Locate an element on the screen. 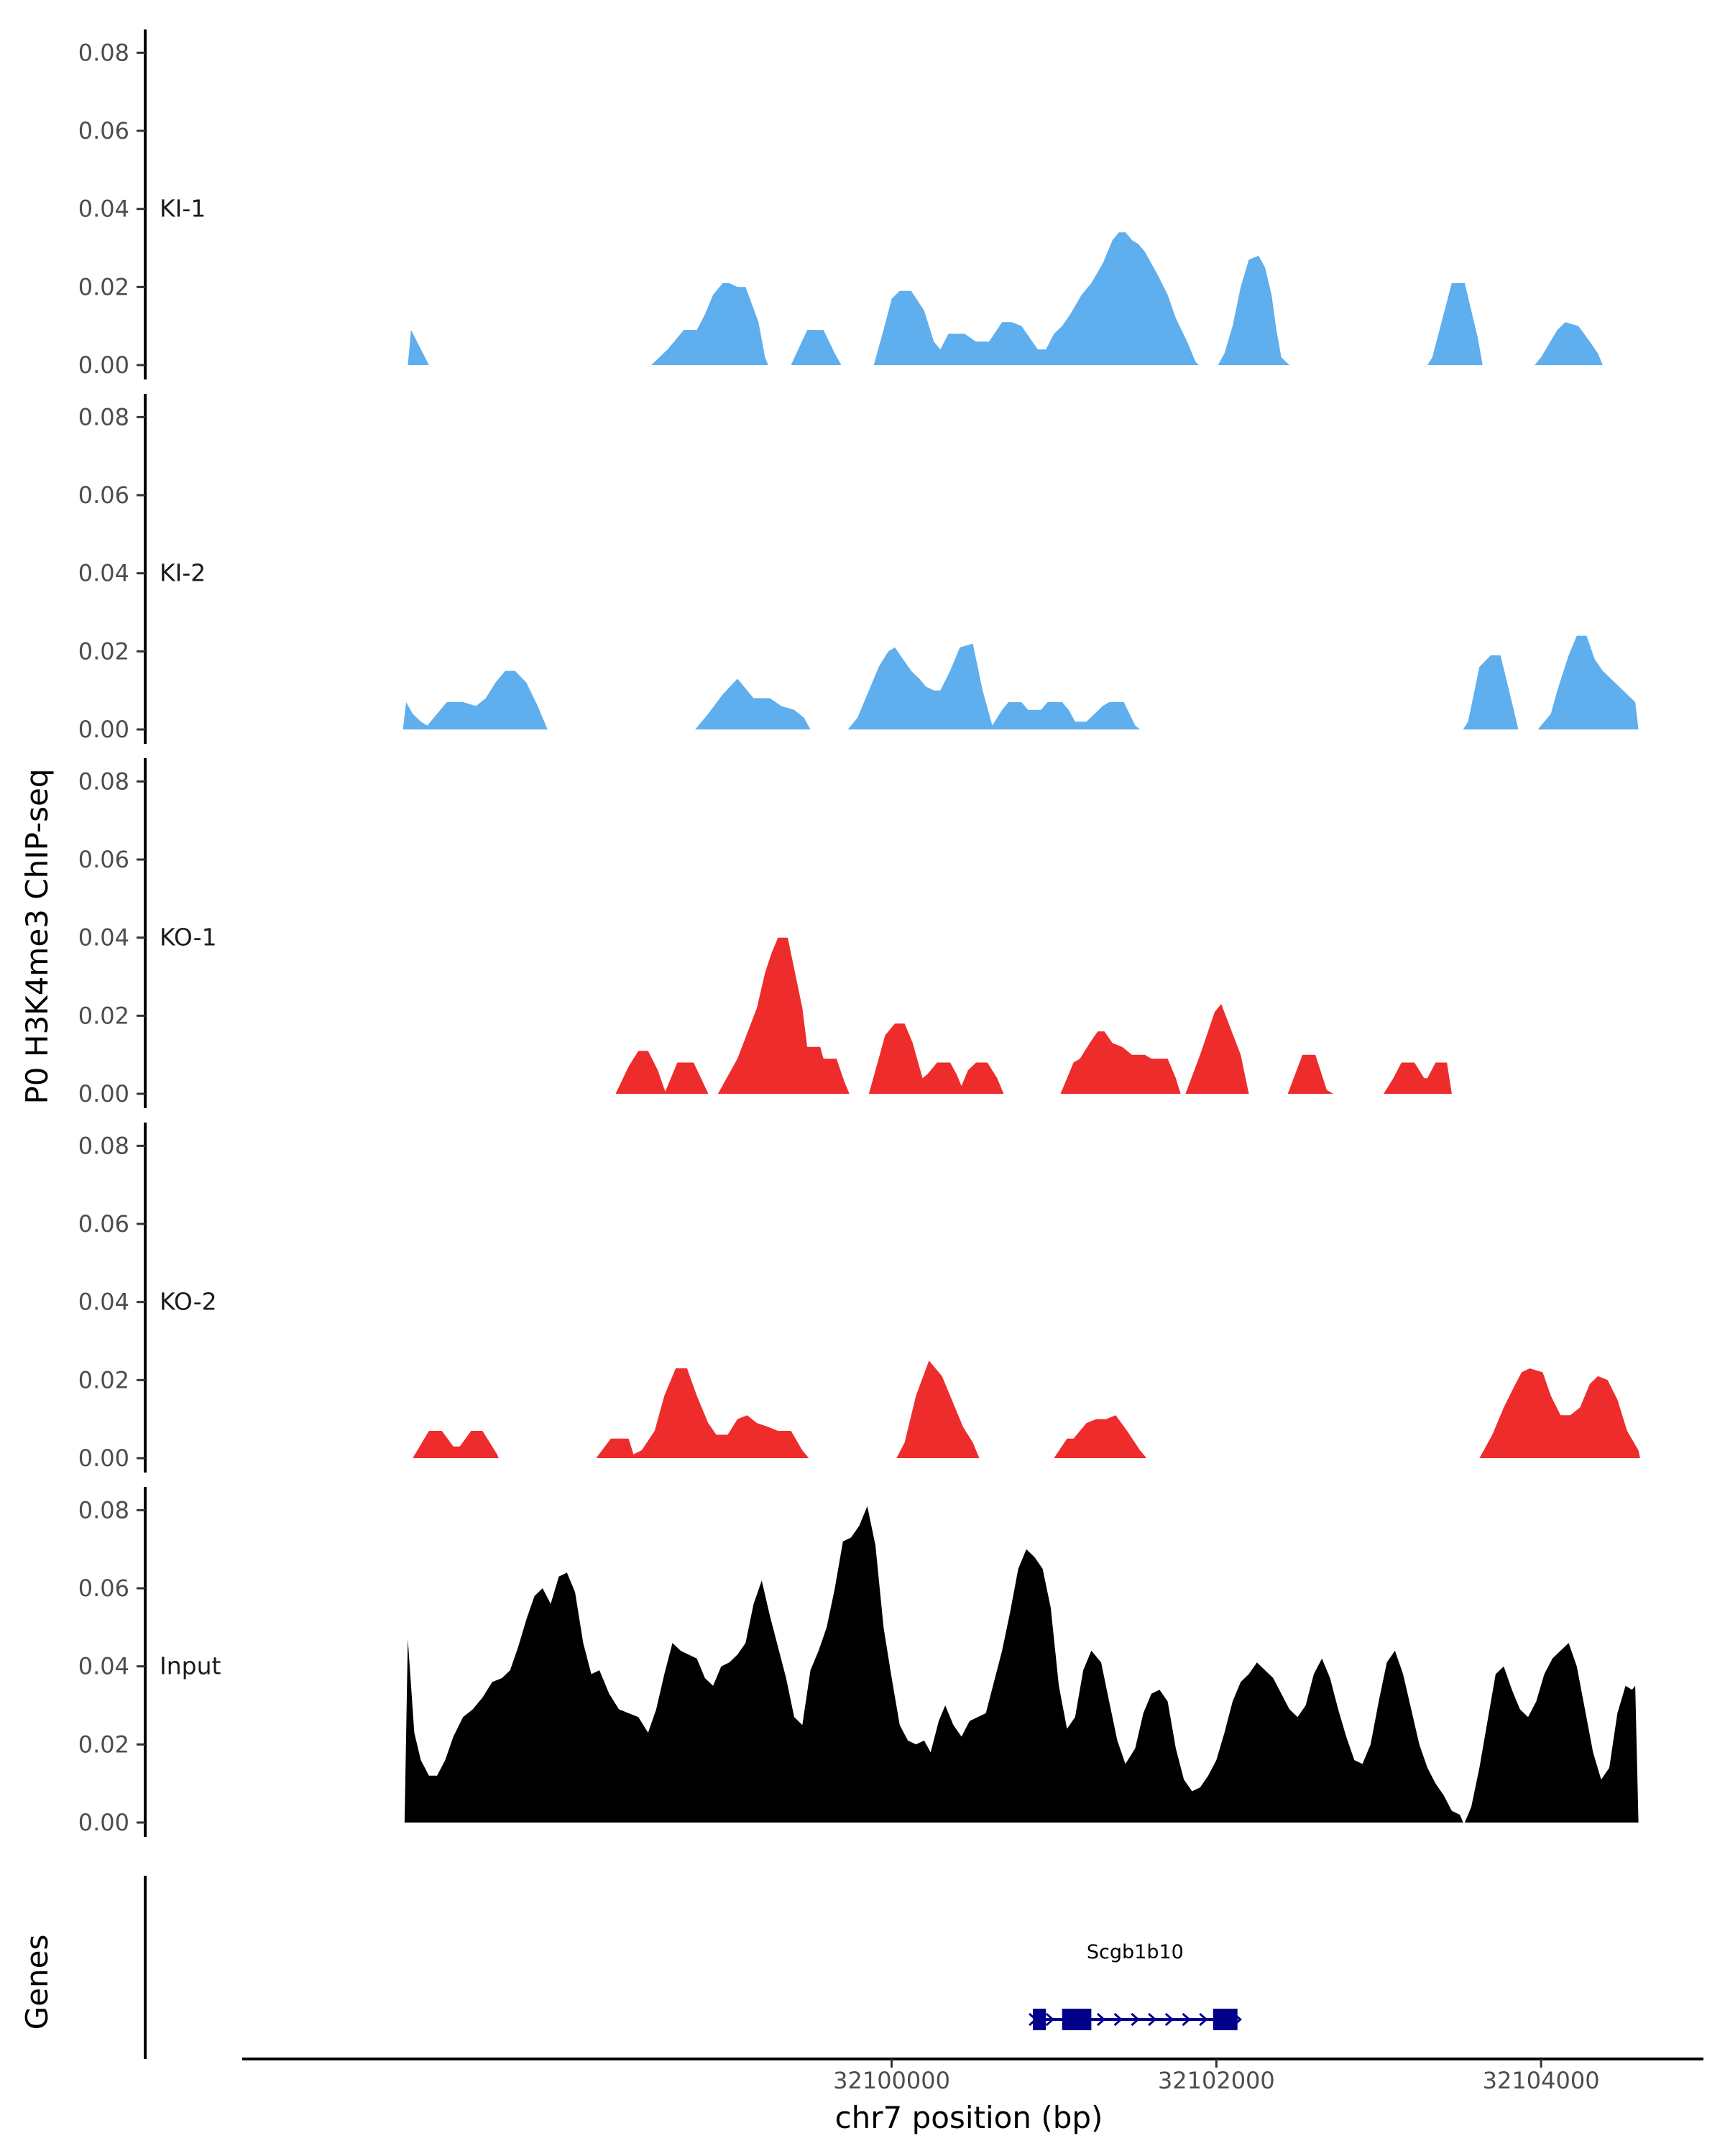  track-input: 0.00 0.02 0.04 0.06 0.08 Input is located at coordinates (858, 1662).